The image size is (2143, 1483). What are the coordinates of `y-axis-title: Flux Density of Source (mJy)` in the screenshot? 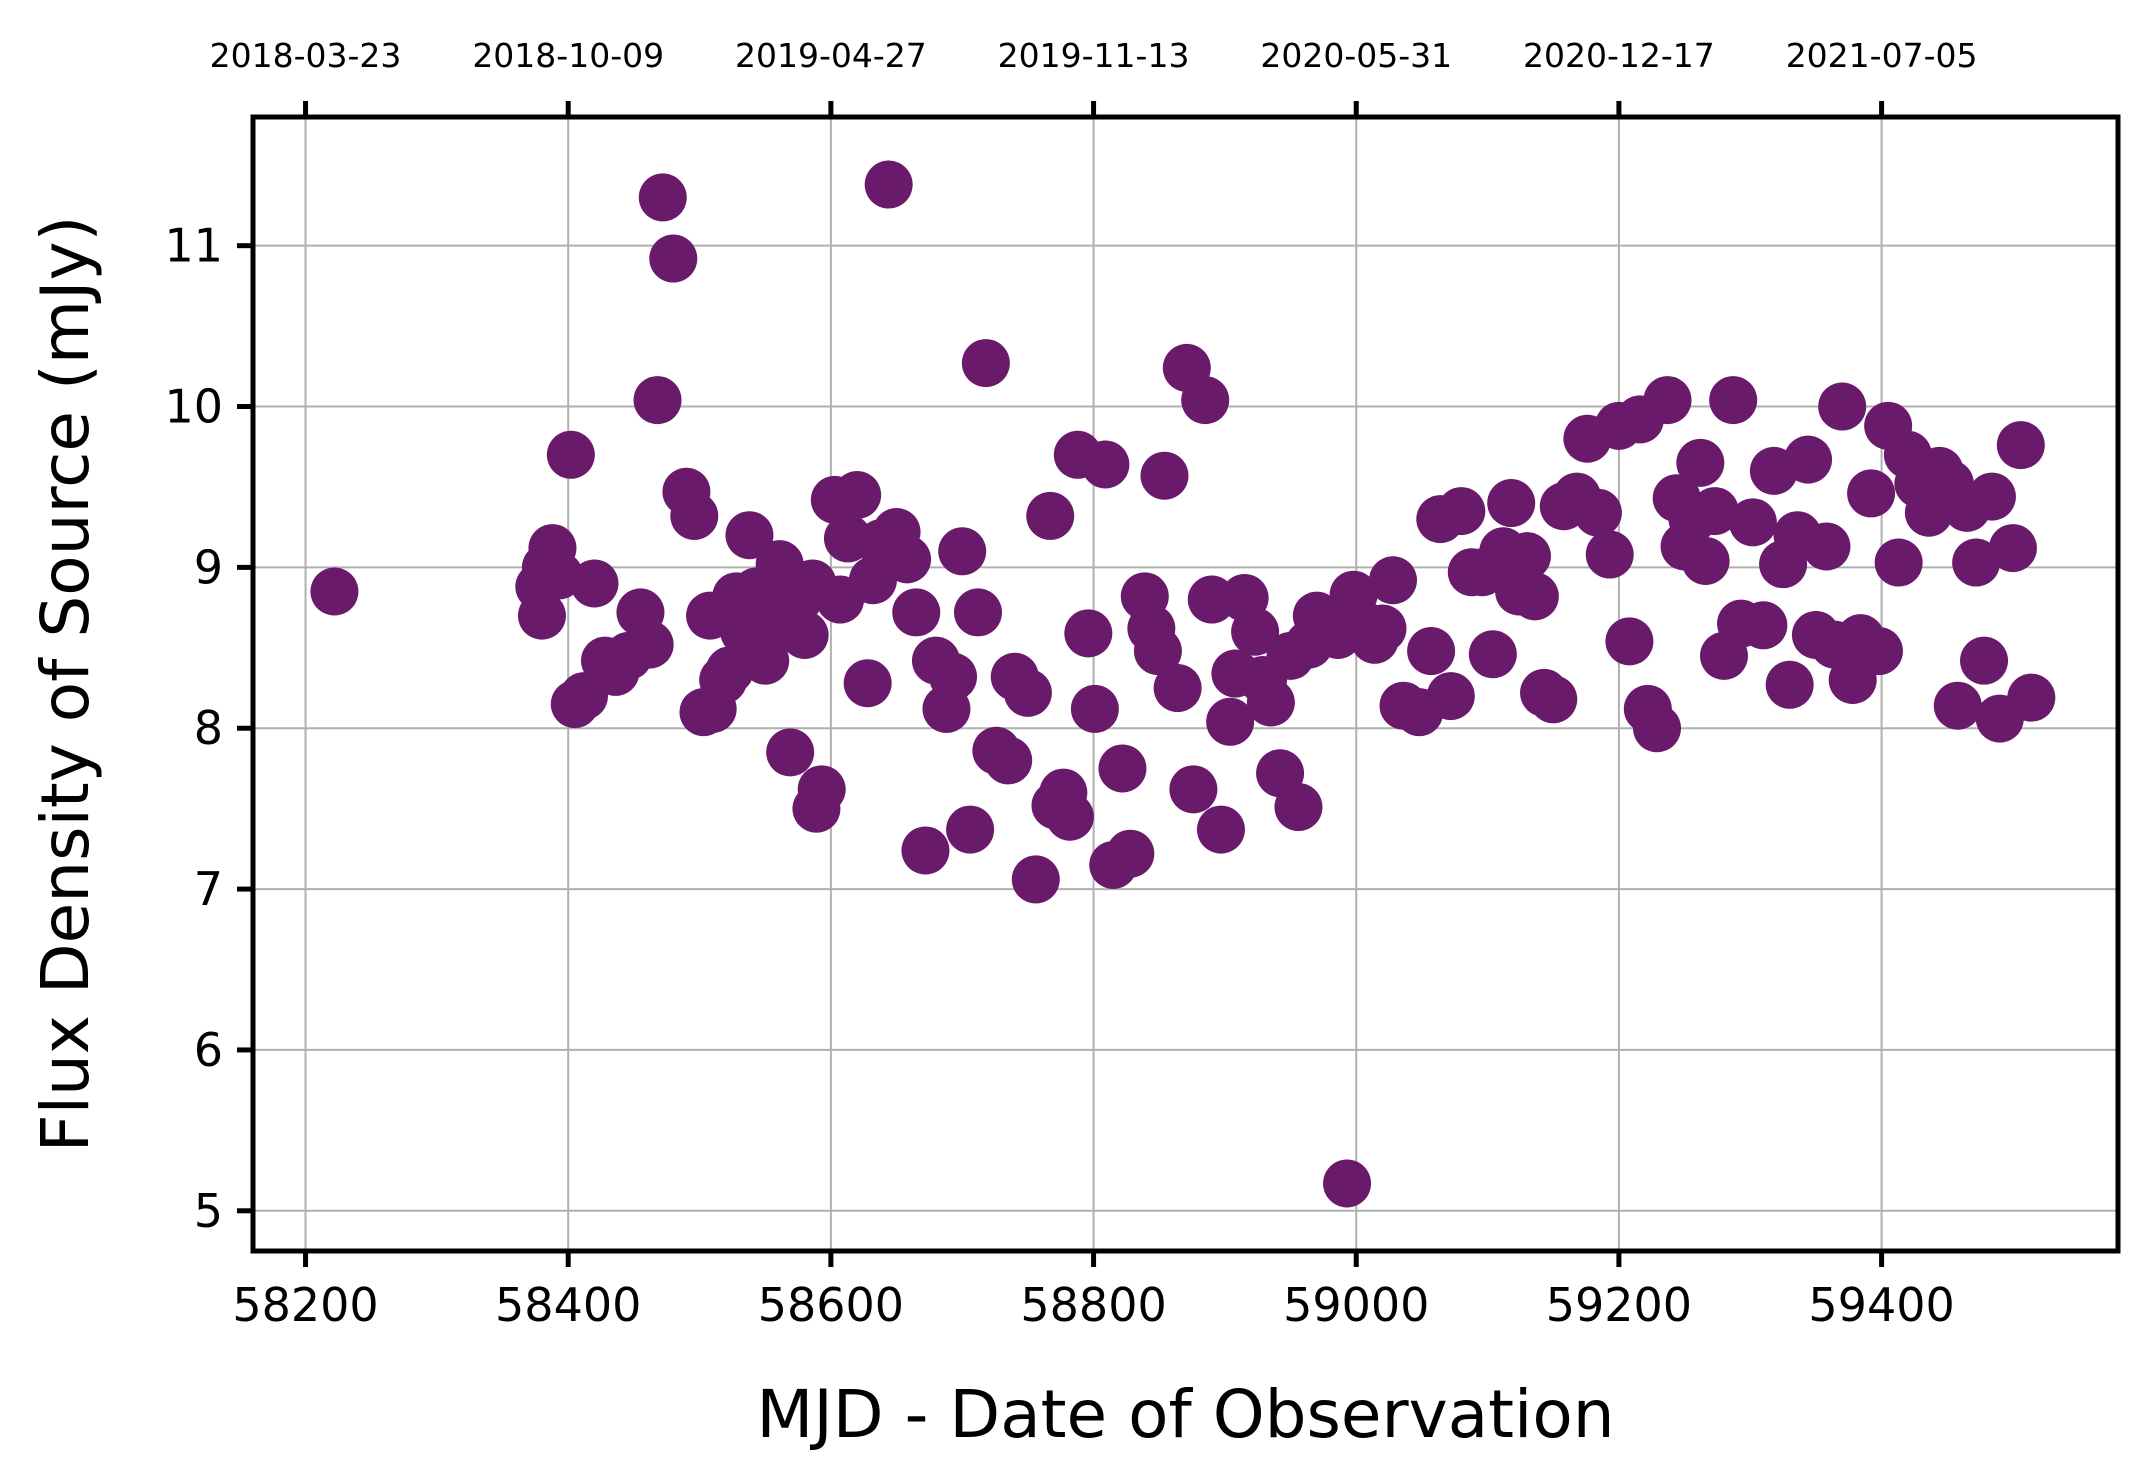 It's located at (65, 684).